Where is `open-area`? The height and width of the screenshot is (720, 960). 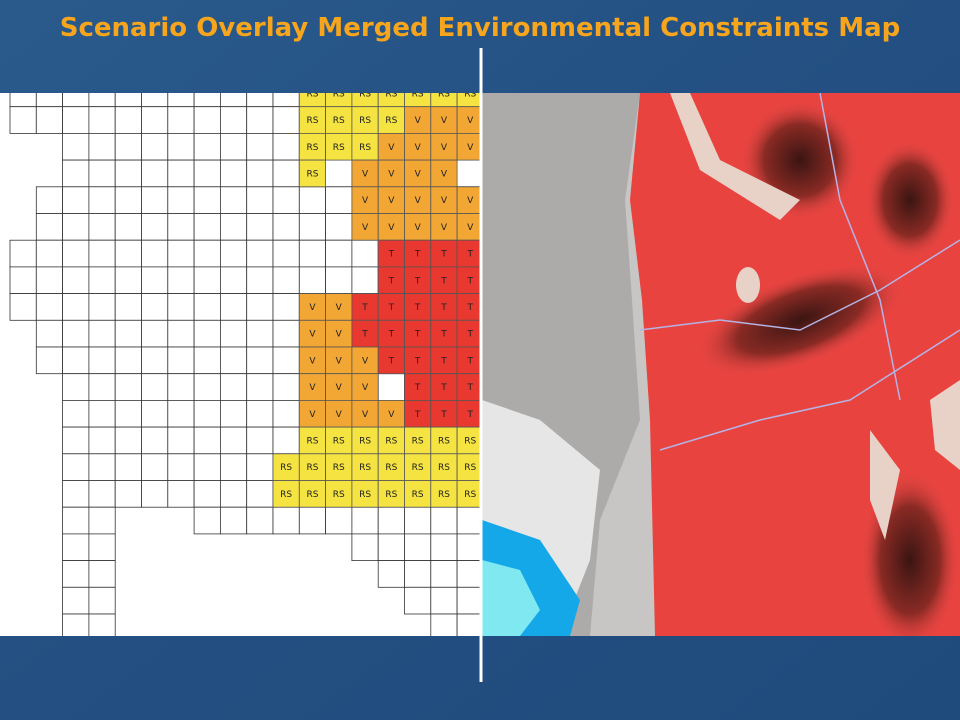 open-area is located at coordinates (735, 156).